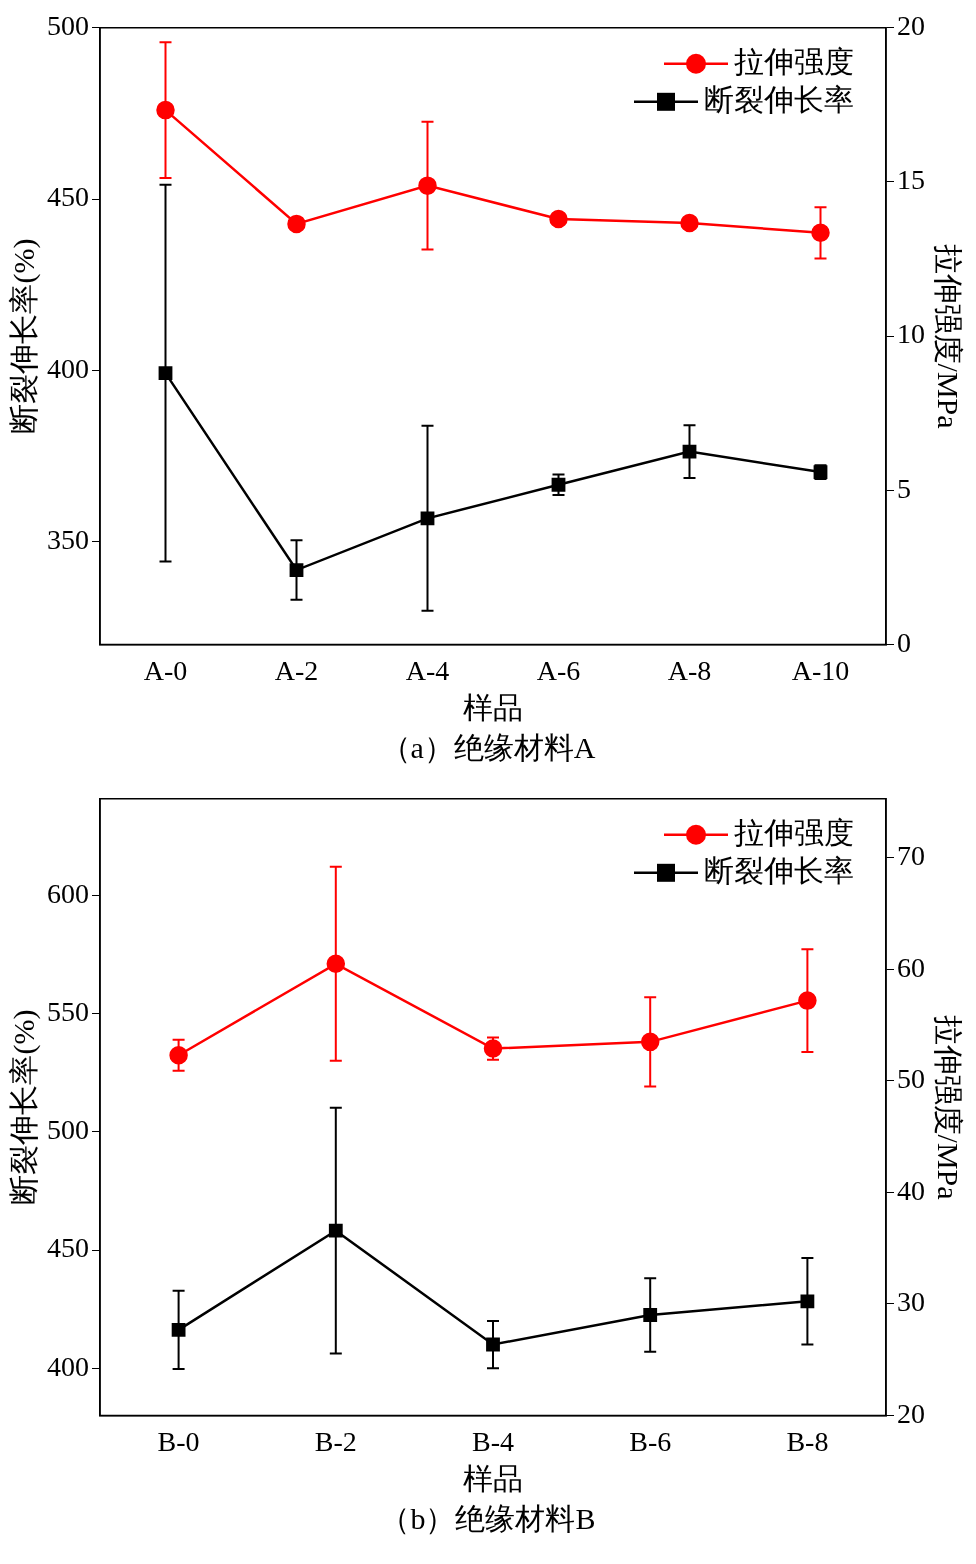  What do you see at coordinates (911, 967) in the screenshot?
I see `y2-tick-label: 60` at bounding box center [911, 967].